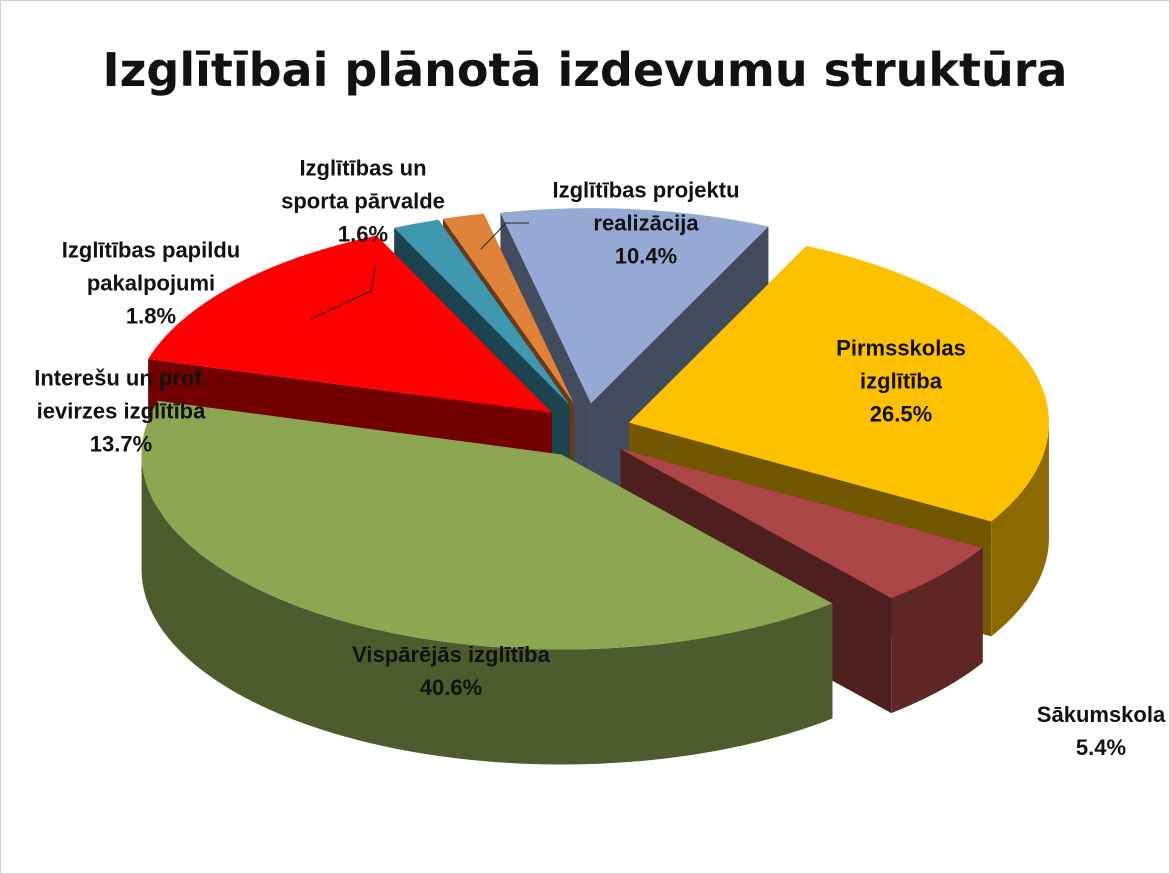  Describe the element at coordinates (1095, 731) in the screenshot. I see `data-label: Sākumskola 5.4%` at that location.